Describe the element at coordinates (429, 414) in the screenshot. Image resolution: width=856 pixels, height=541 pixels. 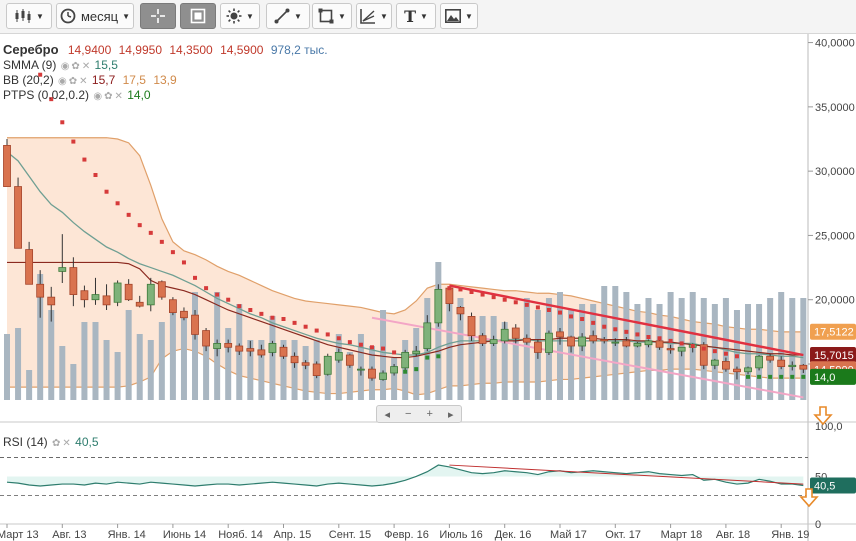
I see `zoom-in-icon: +` at that location.